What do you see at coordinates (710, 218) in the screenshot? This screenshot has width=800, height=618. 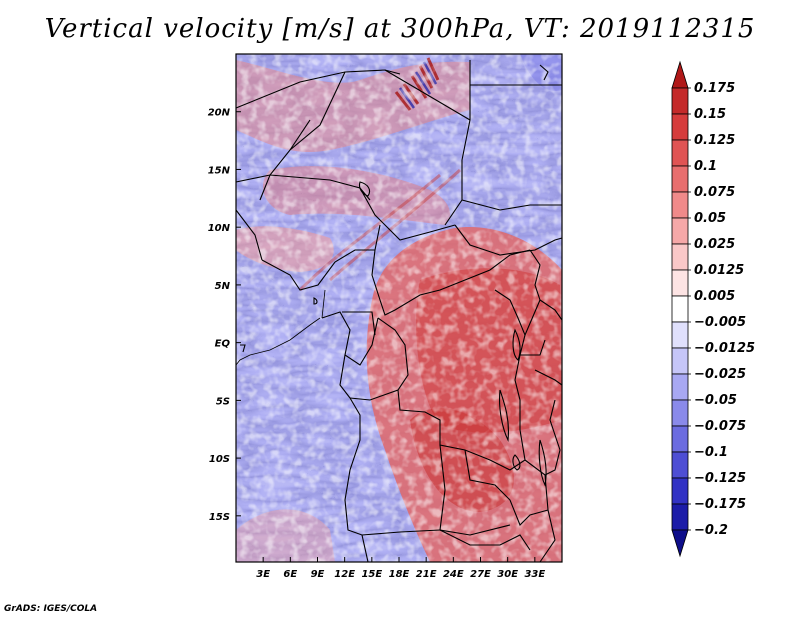 I see `colorbar-label: 0.05` at bounding box center [710, 218].